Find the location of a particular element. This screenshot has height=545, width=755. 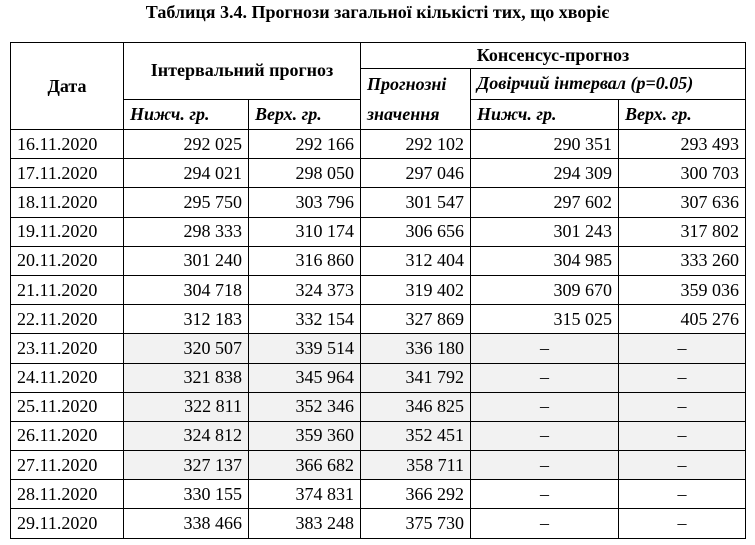

cell-forecast: 358 711 is located at coordinates (415, 465).